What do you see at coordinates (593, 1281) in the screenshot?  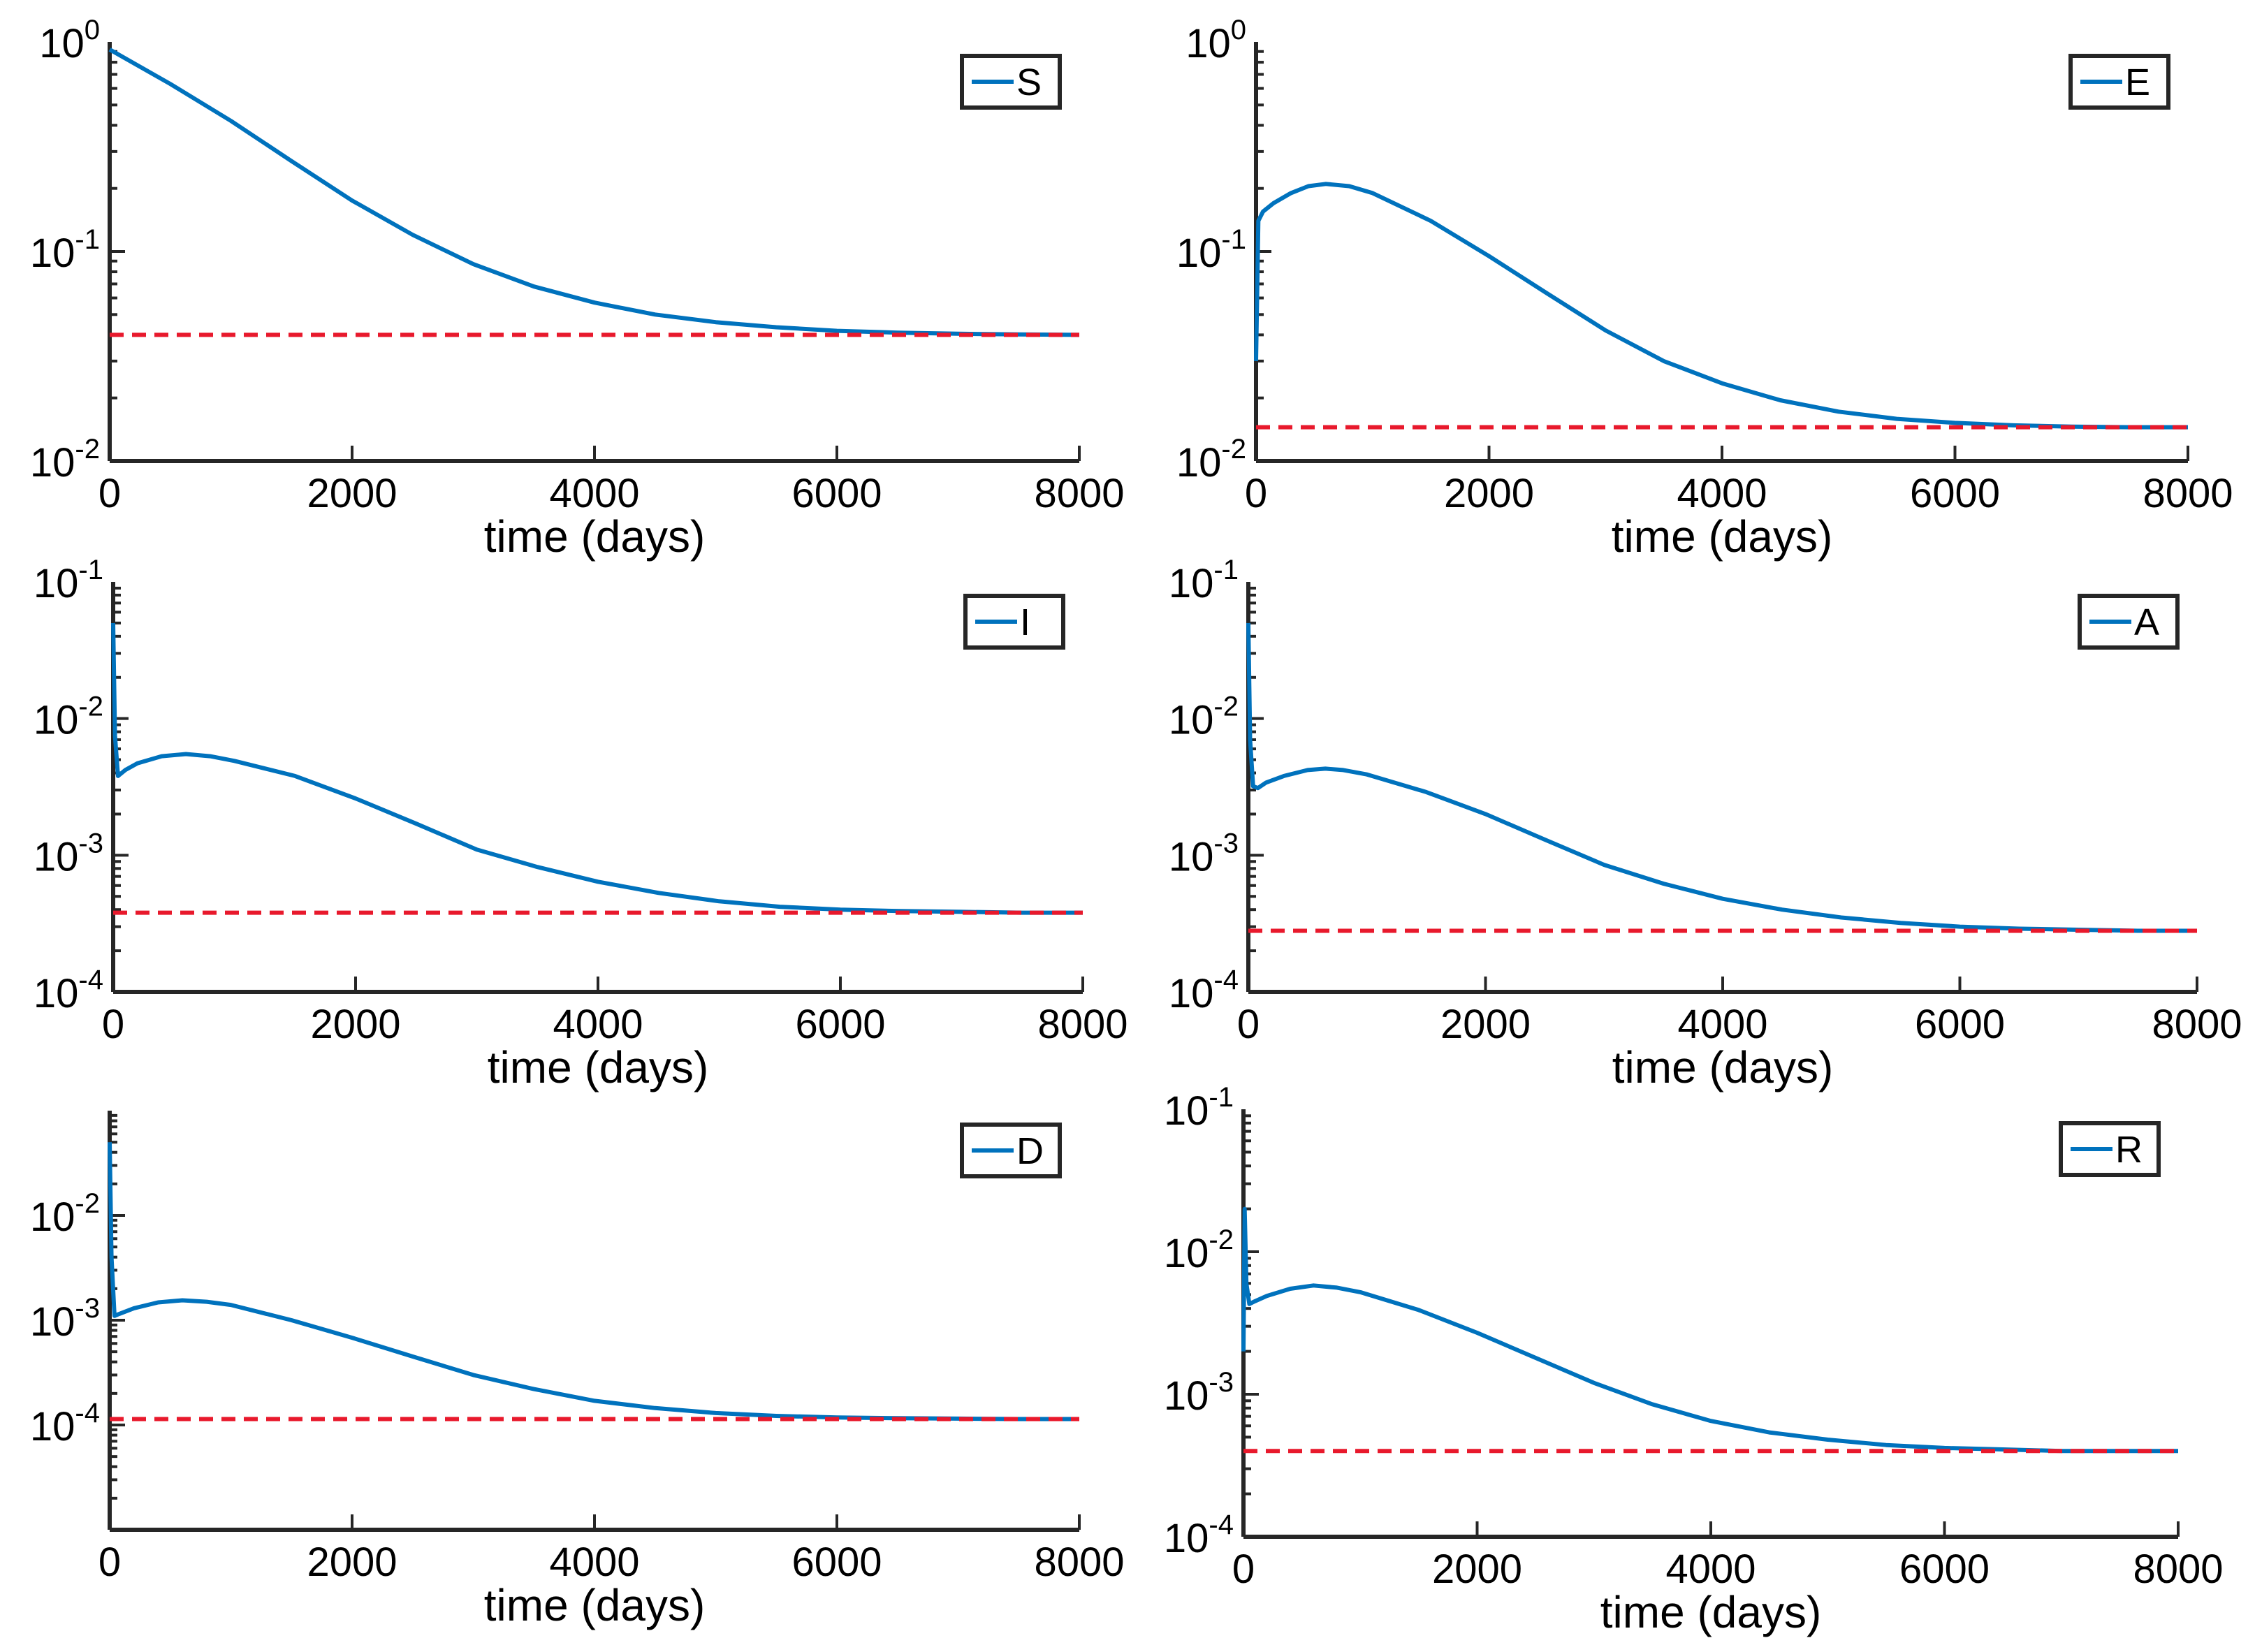 I see `series-line-d` at bounding box center [593, 1281].